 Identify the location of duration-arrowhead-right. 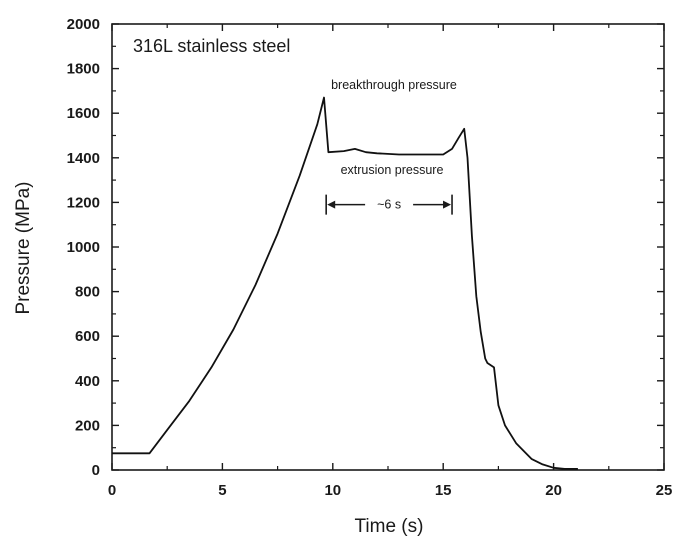
(447, 204).